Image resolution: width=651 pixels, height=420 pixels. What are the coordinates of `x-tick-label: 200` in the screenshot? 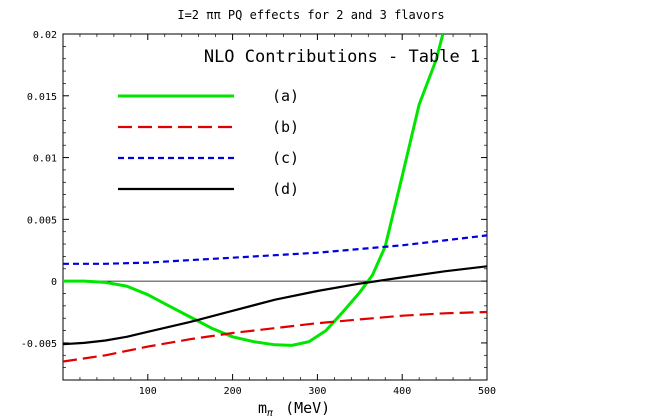 It's located at (233, 391).